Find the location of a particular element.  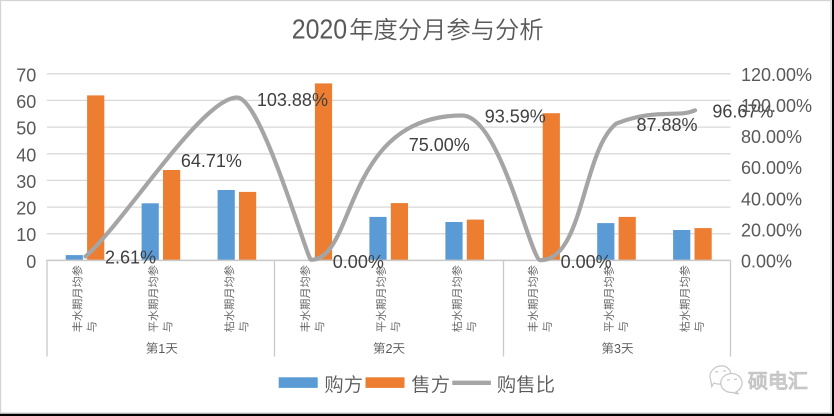

svg-text: 0 is located at coordinates (31, 262).